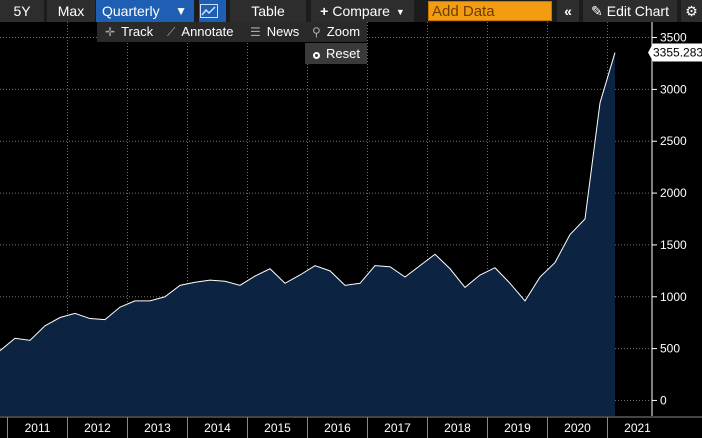 Image resolution: width=702 pixels, height=438 pixels. I want to click on track-tool: ✛ Track, so click(129, 32).